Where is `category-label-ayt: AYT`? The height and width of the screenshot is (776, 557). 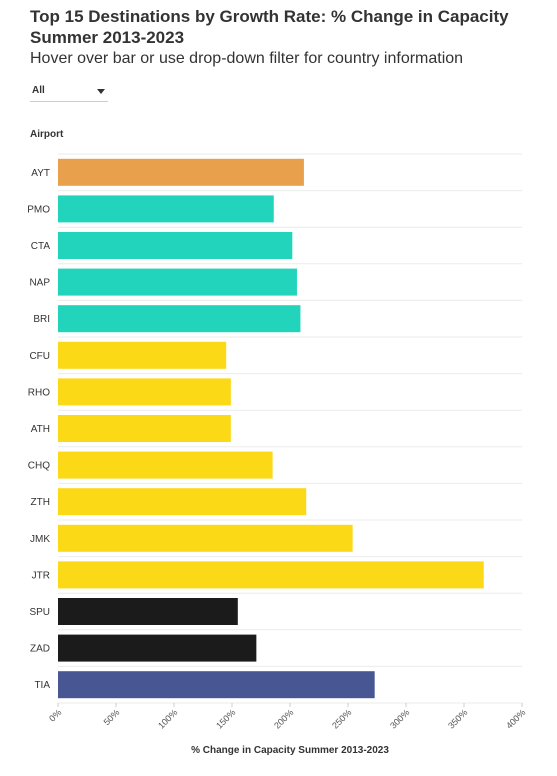 category-label-ayt: AYT is located at coordinates (40, 173).